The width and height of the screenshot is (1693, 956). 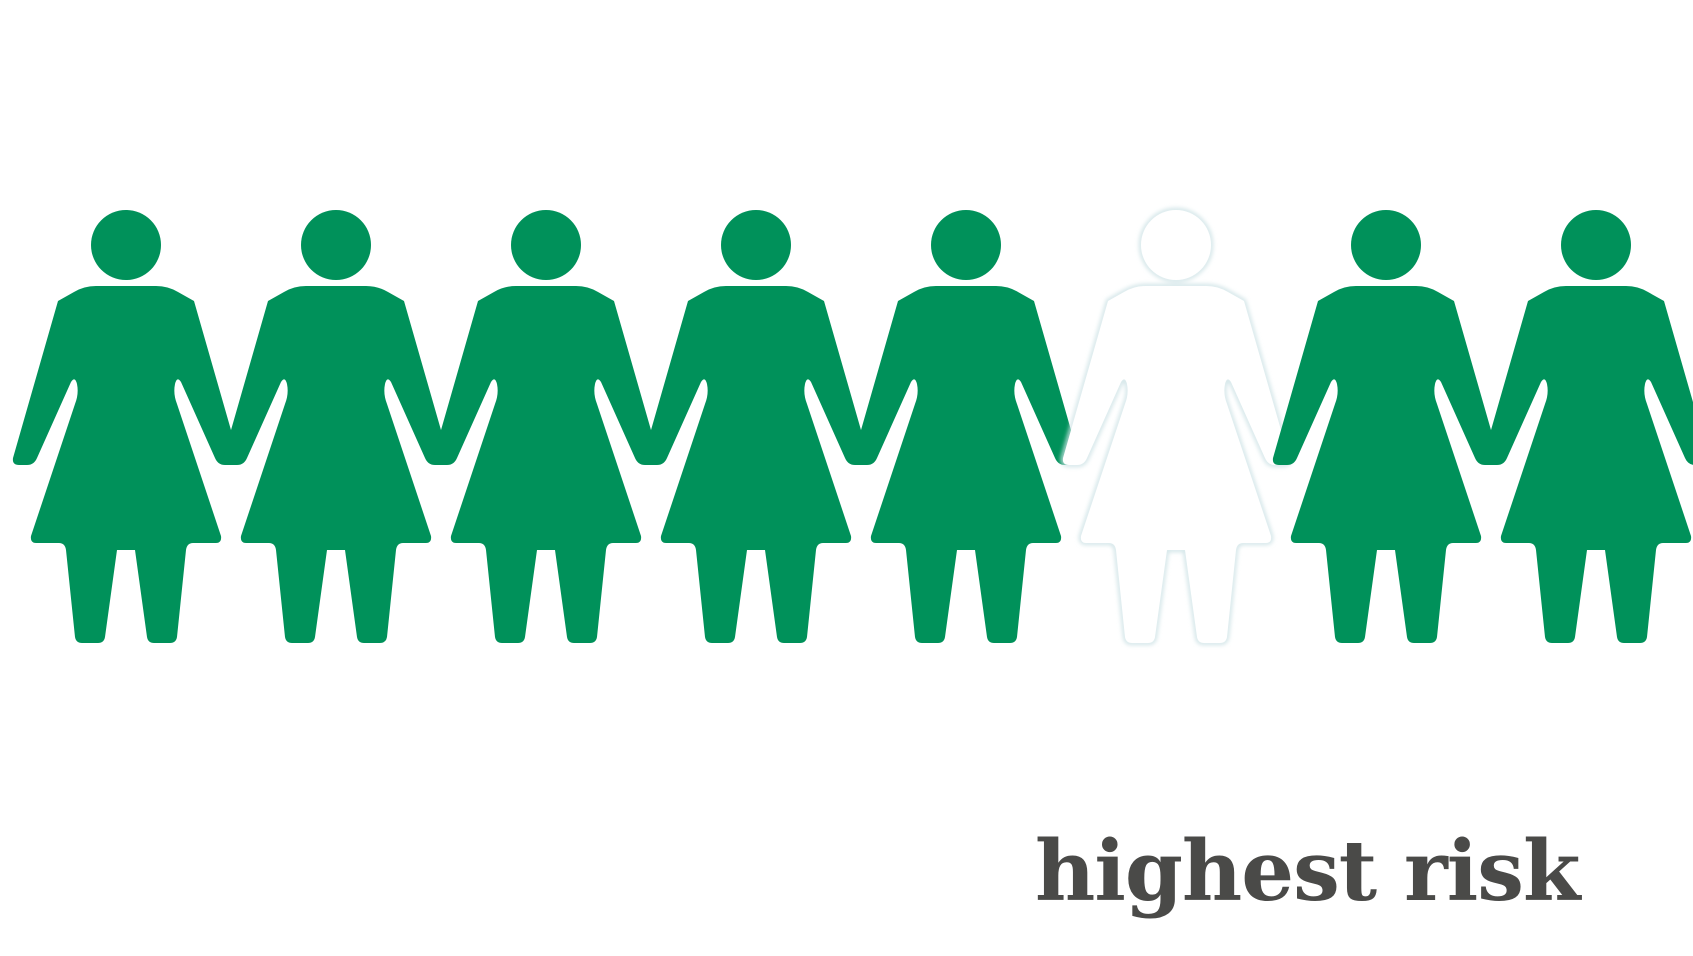 I want to click on caption-highest-risk: highest risk, so click(x=1308, y=871).